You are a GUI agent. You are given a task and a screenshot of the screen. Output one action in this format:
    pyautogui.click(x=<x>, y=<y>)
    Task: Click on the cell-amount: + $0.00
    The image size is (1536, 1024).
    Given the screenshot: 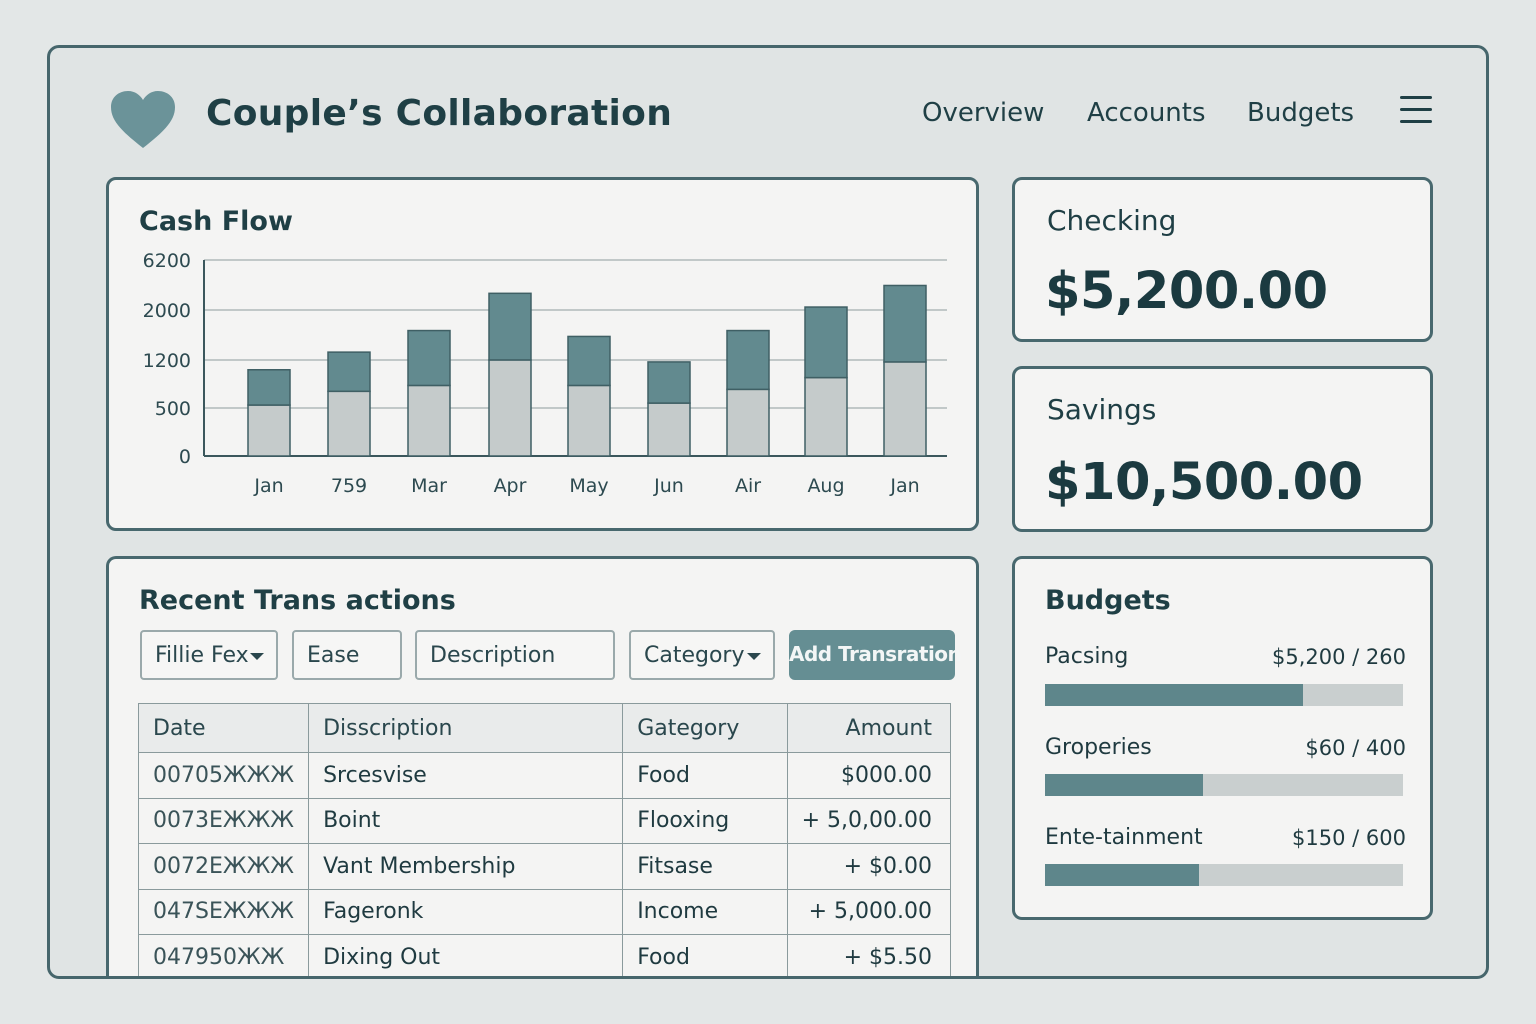 What is the action you would take?
    pyautogui.click(x=869, y=866)
    